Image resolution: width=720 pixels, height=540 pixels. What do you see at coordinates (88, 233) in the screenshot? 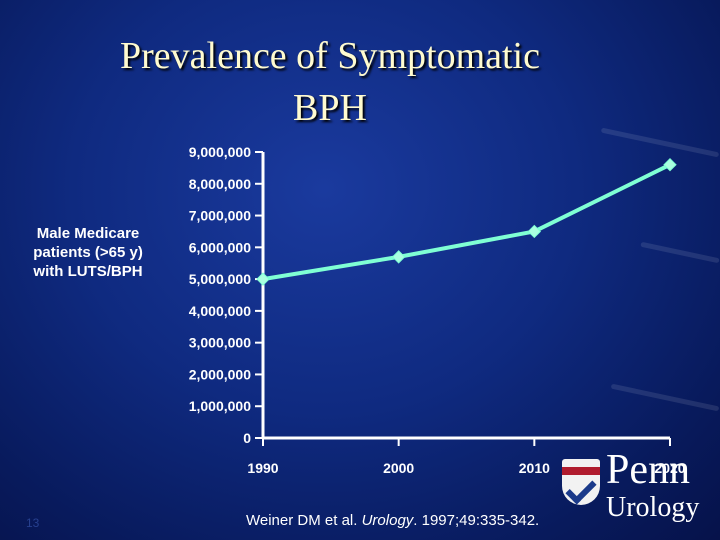
I see `y-axis-label-line-1: Male Medicare` at bounding box center [88, 233].